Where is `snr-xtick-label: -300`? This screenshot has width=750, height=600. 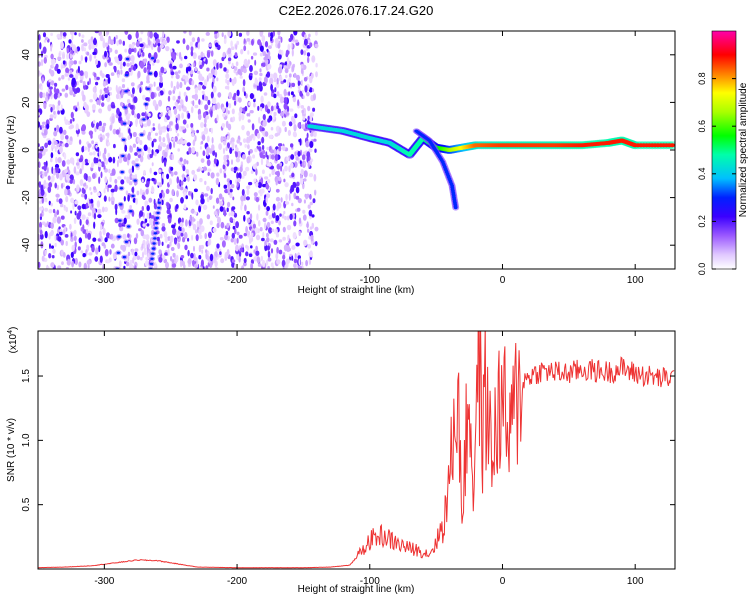
snr-xtick-label: -300 is located at coordinates (104, 581).